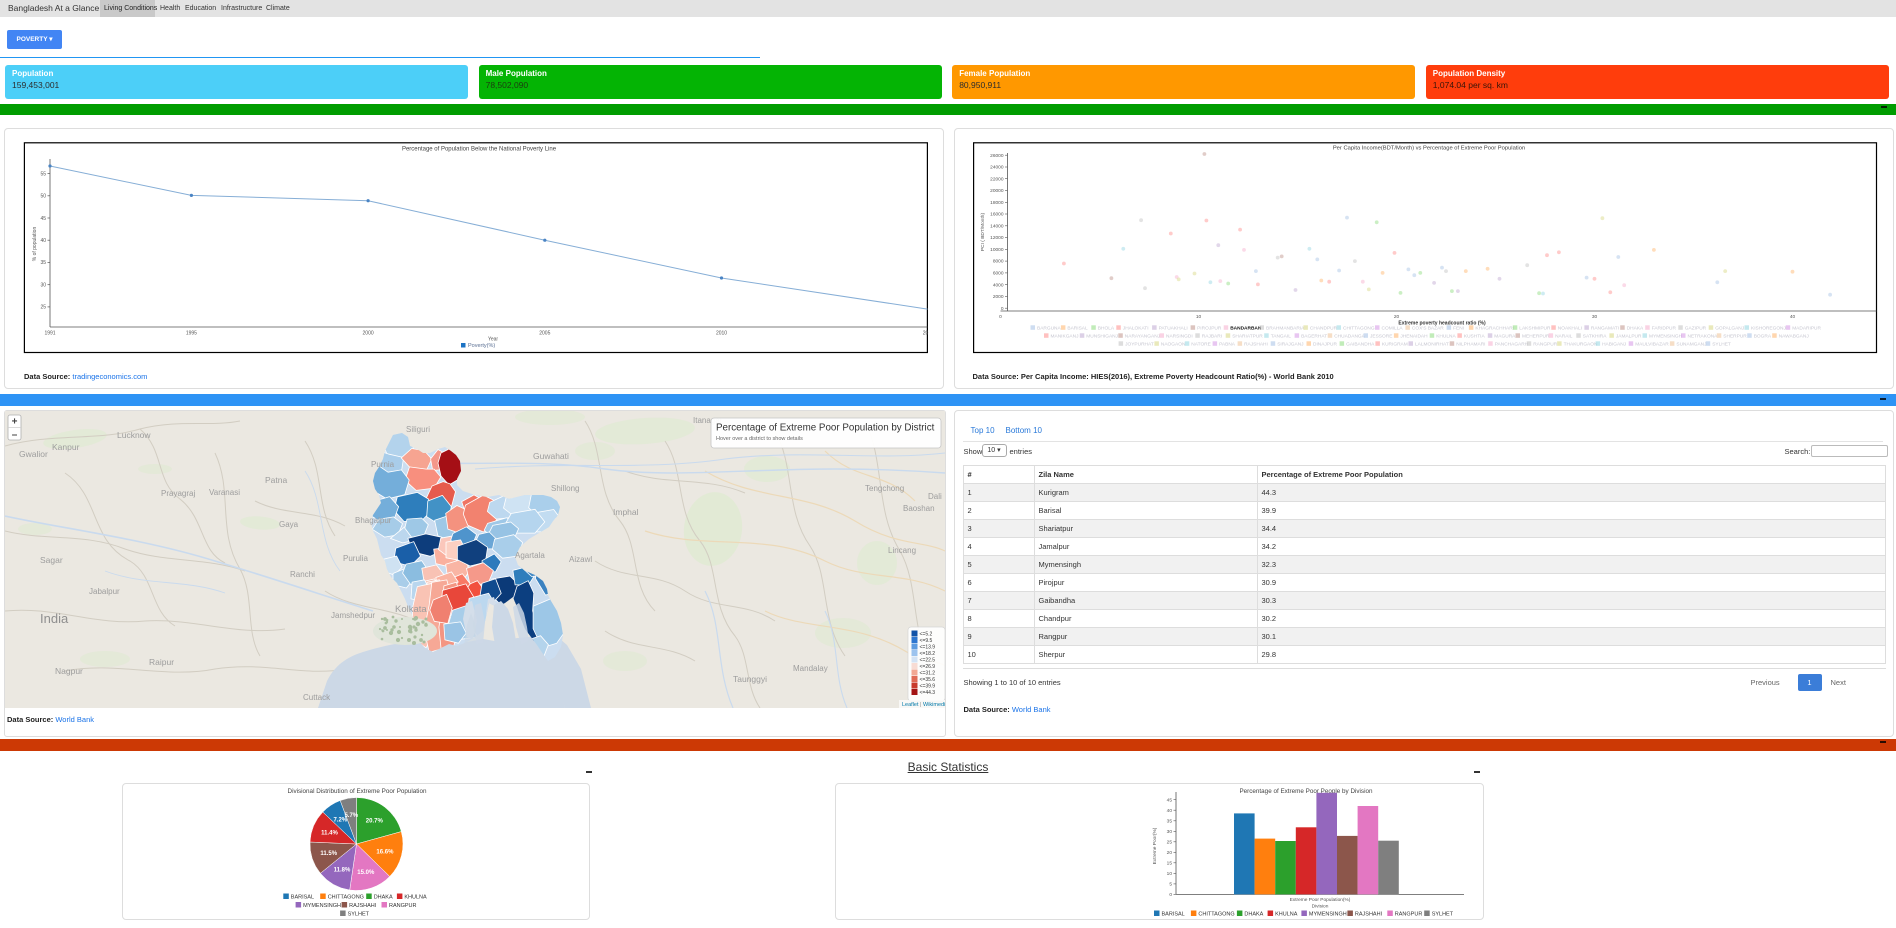  What do you see at coordinates (1806, 329) in the screenshot?
I see `svg-text: MADARIPUR` at bounding box center [1806, 329].